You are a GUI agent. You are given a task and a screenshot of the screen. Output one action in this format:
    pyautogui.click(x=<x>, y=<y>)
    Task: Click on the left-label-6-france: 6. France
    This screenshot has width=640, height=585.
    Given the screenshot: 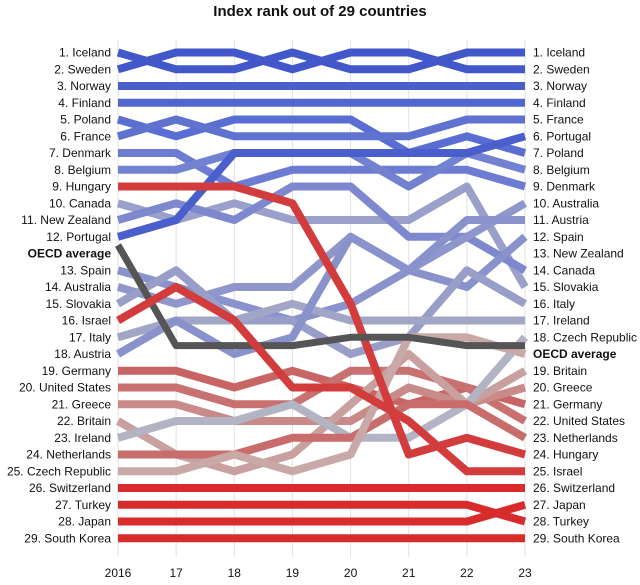 What is the action you would take?
    pyautogui.click(x=85, y=136)
    